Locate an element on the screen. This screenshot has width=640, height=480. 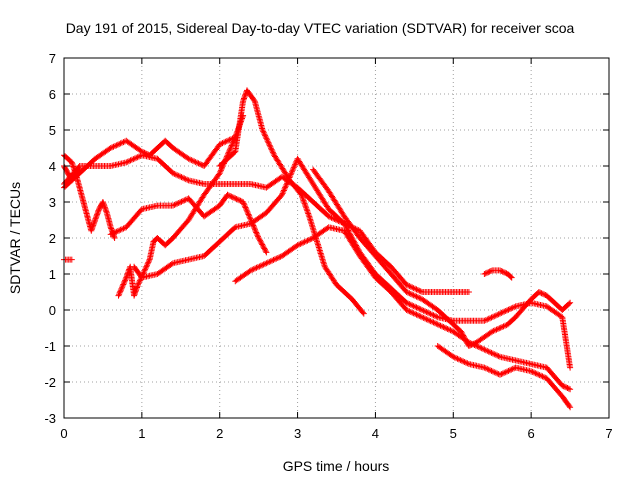
series-track-k is located at coordinates (498, 274).